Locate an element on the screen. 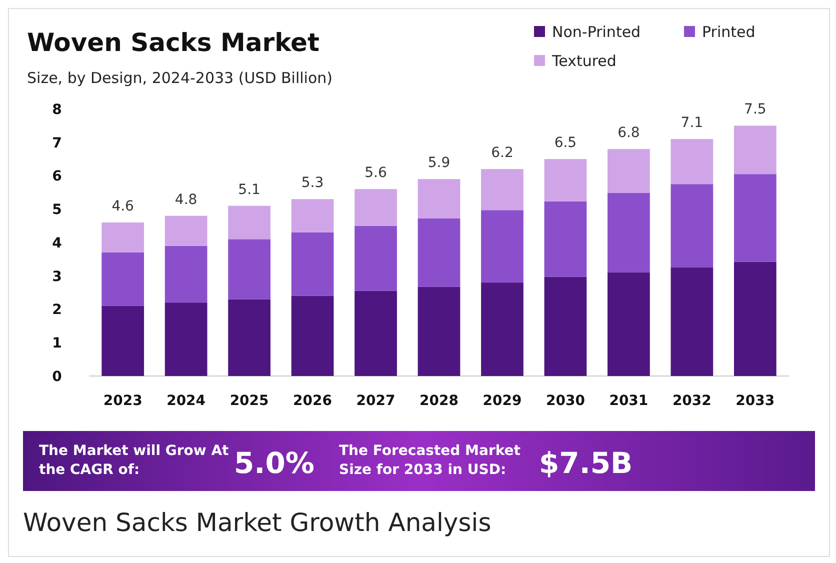  x-tick-label: 2023 is located at coordinates (122, 401).